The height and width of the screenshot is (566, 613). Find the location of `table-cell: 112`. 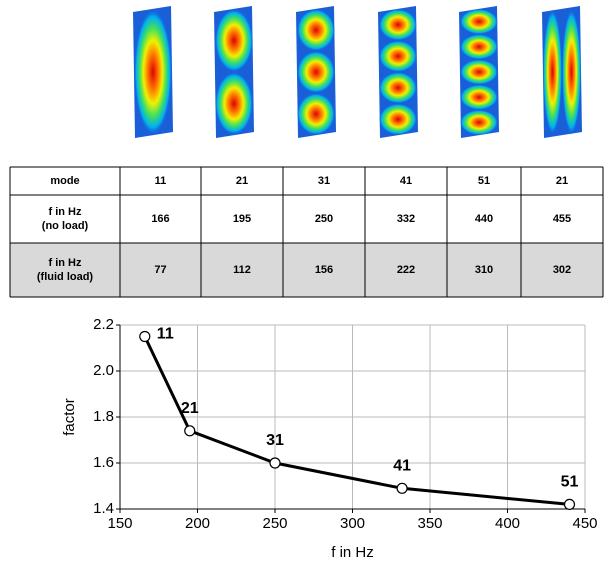

table-cell: 112 is located at coordinates (242, 270).